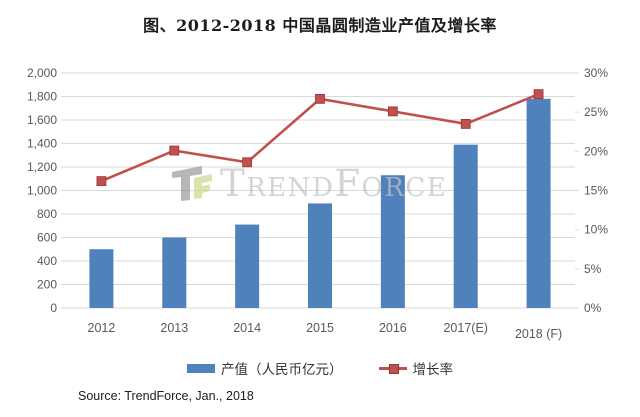 The width and height of the screenshot is (640, 417). I want to click on right-axis-tick-label: 10%, so click(596, 230).